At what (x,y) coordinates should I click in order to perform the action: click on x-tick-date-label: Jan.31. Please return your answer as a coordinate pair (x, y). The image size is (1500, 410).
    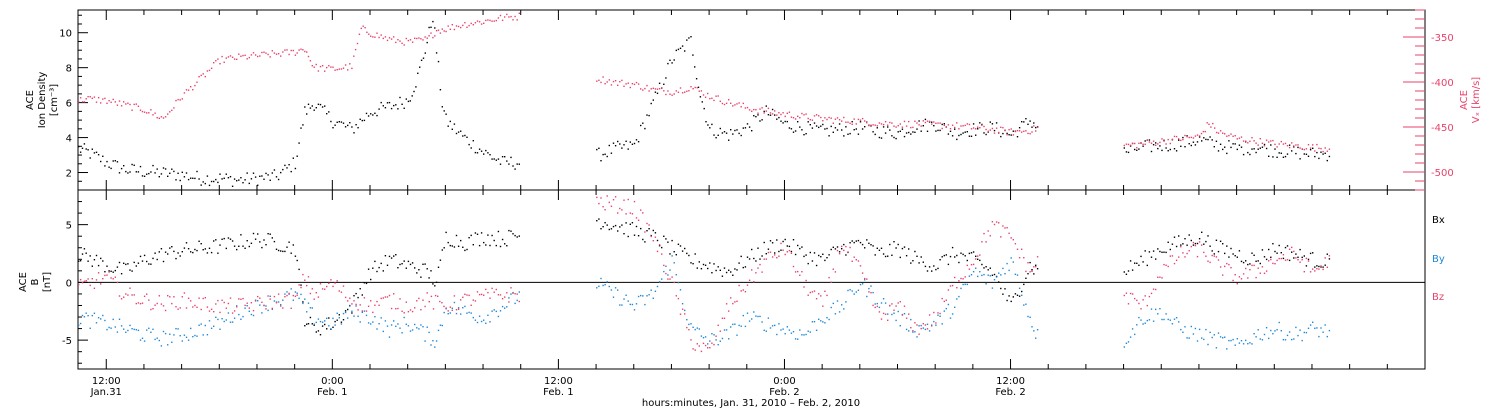
    Looking at the image, I should click on (106, 392).